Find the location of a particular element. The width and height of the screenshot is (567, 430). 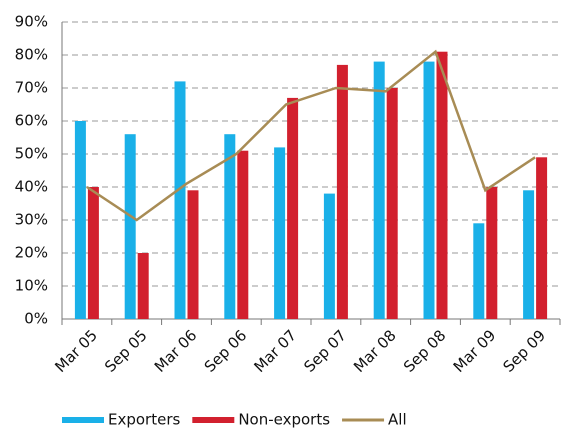

x-tick-label: Mar 08 is located at coordinates (375, 351).